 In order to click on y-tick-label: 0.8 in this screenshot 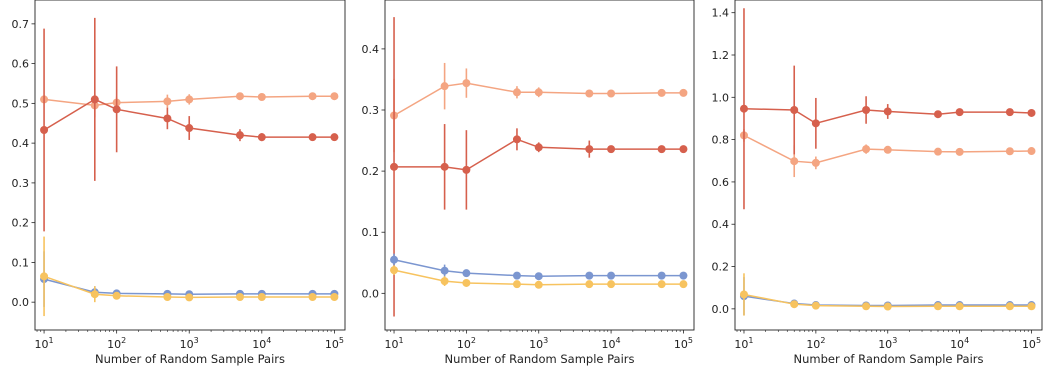, I will do `click(721, 140)`.